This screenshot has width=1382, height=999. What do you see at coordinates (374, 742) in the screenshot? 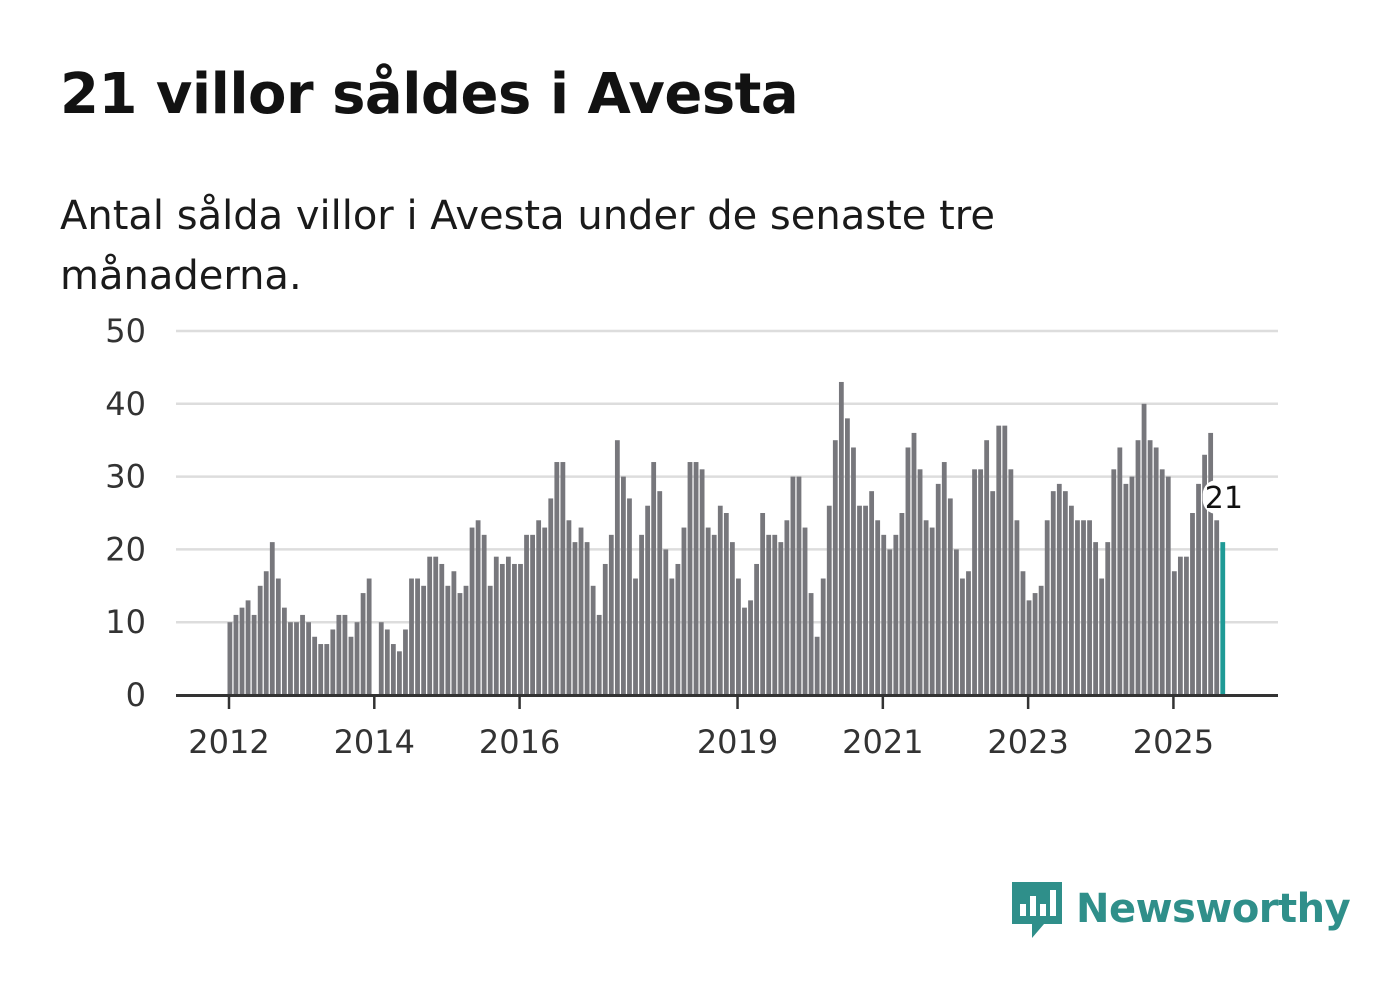
I see `x-tick-label: 2014` at bounding box center [374, 742].